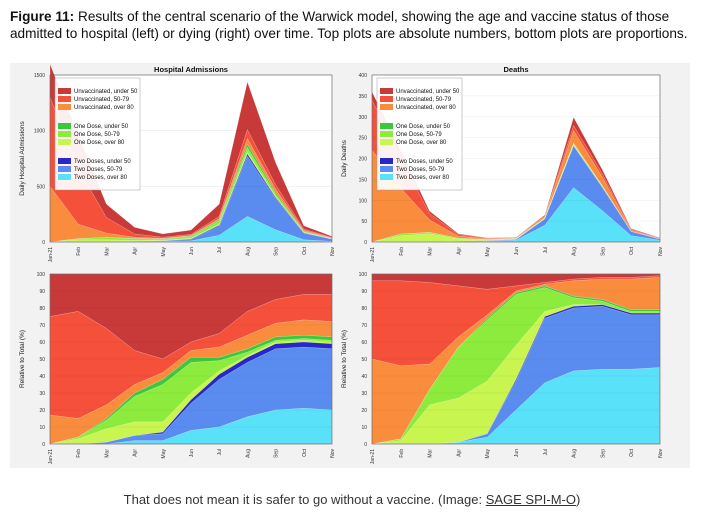 Image resolution: width=704 pixels, height=513 pixels. I want to click on y-tick-label: 30, so click(42, 394).